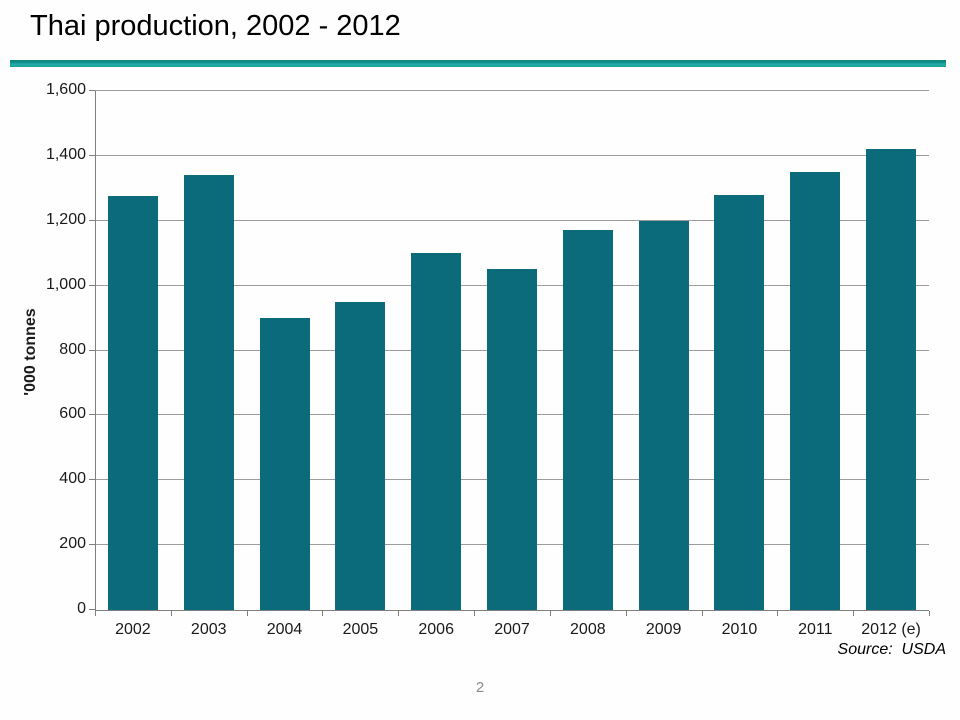  What do you see at coordinates (815, 629) in the screenshot?
I see `x-axis-label: 2011` at bounding box center [815, 629].